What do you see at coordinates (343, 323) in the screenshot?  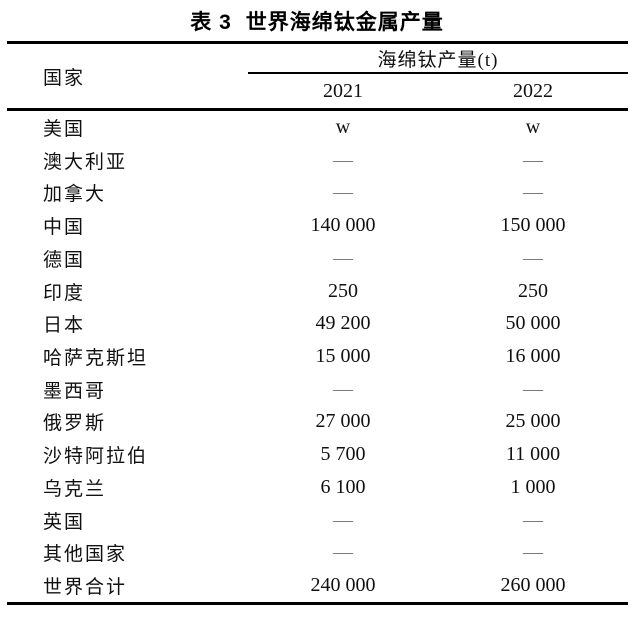 I see `value-2021-cell: 49 200` at bounding box center [343, 323].